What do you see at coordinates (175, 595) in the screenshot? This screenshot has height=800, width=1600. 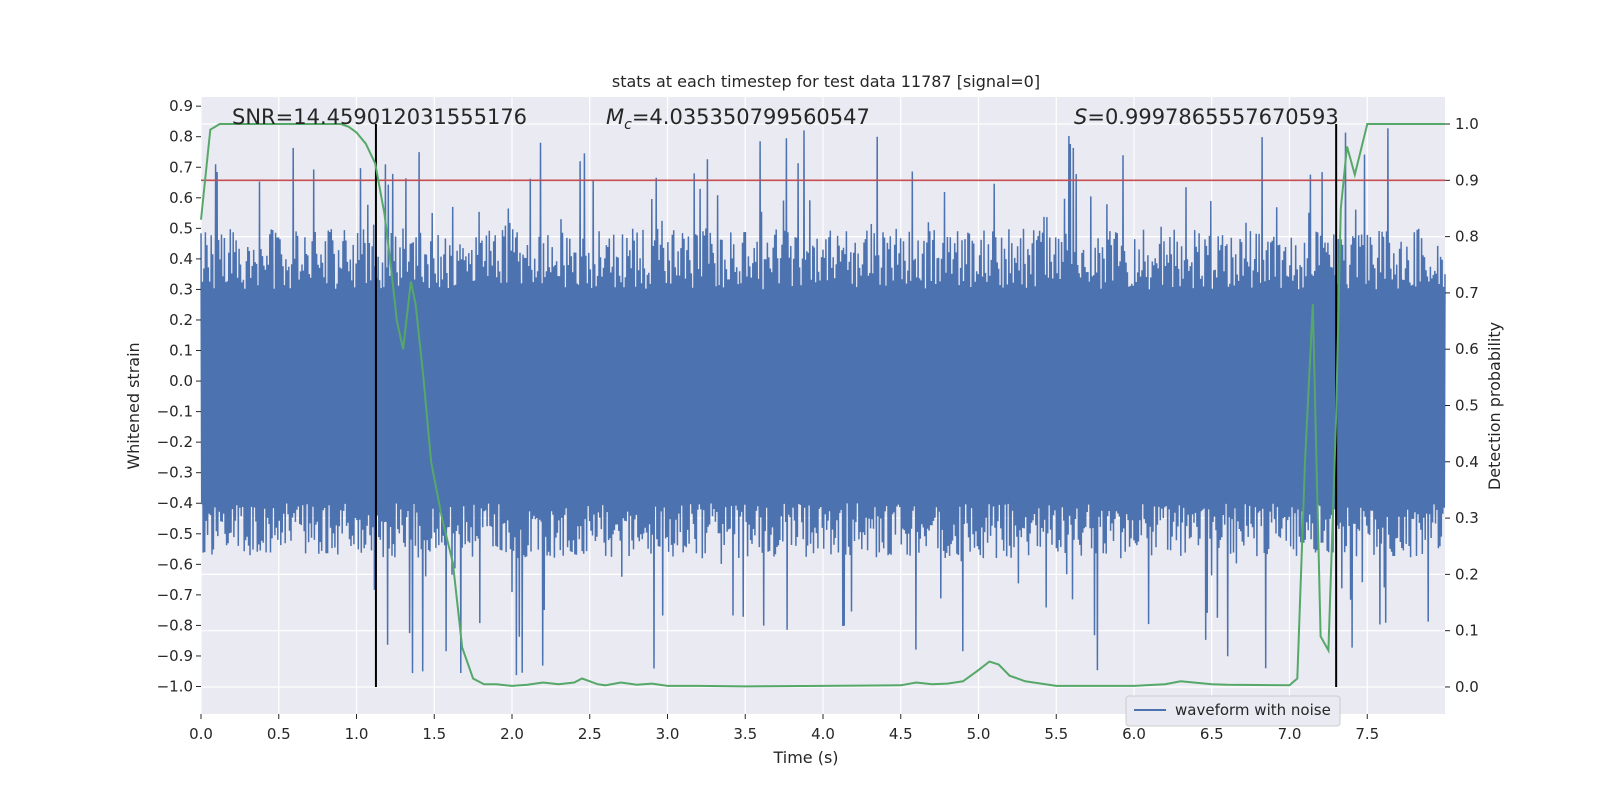 I see `y-tick-label: −0.7` at bounding box center [175, 595].